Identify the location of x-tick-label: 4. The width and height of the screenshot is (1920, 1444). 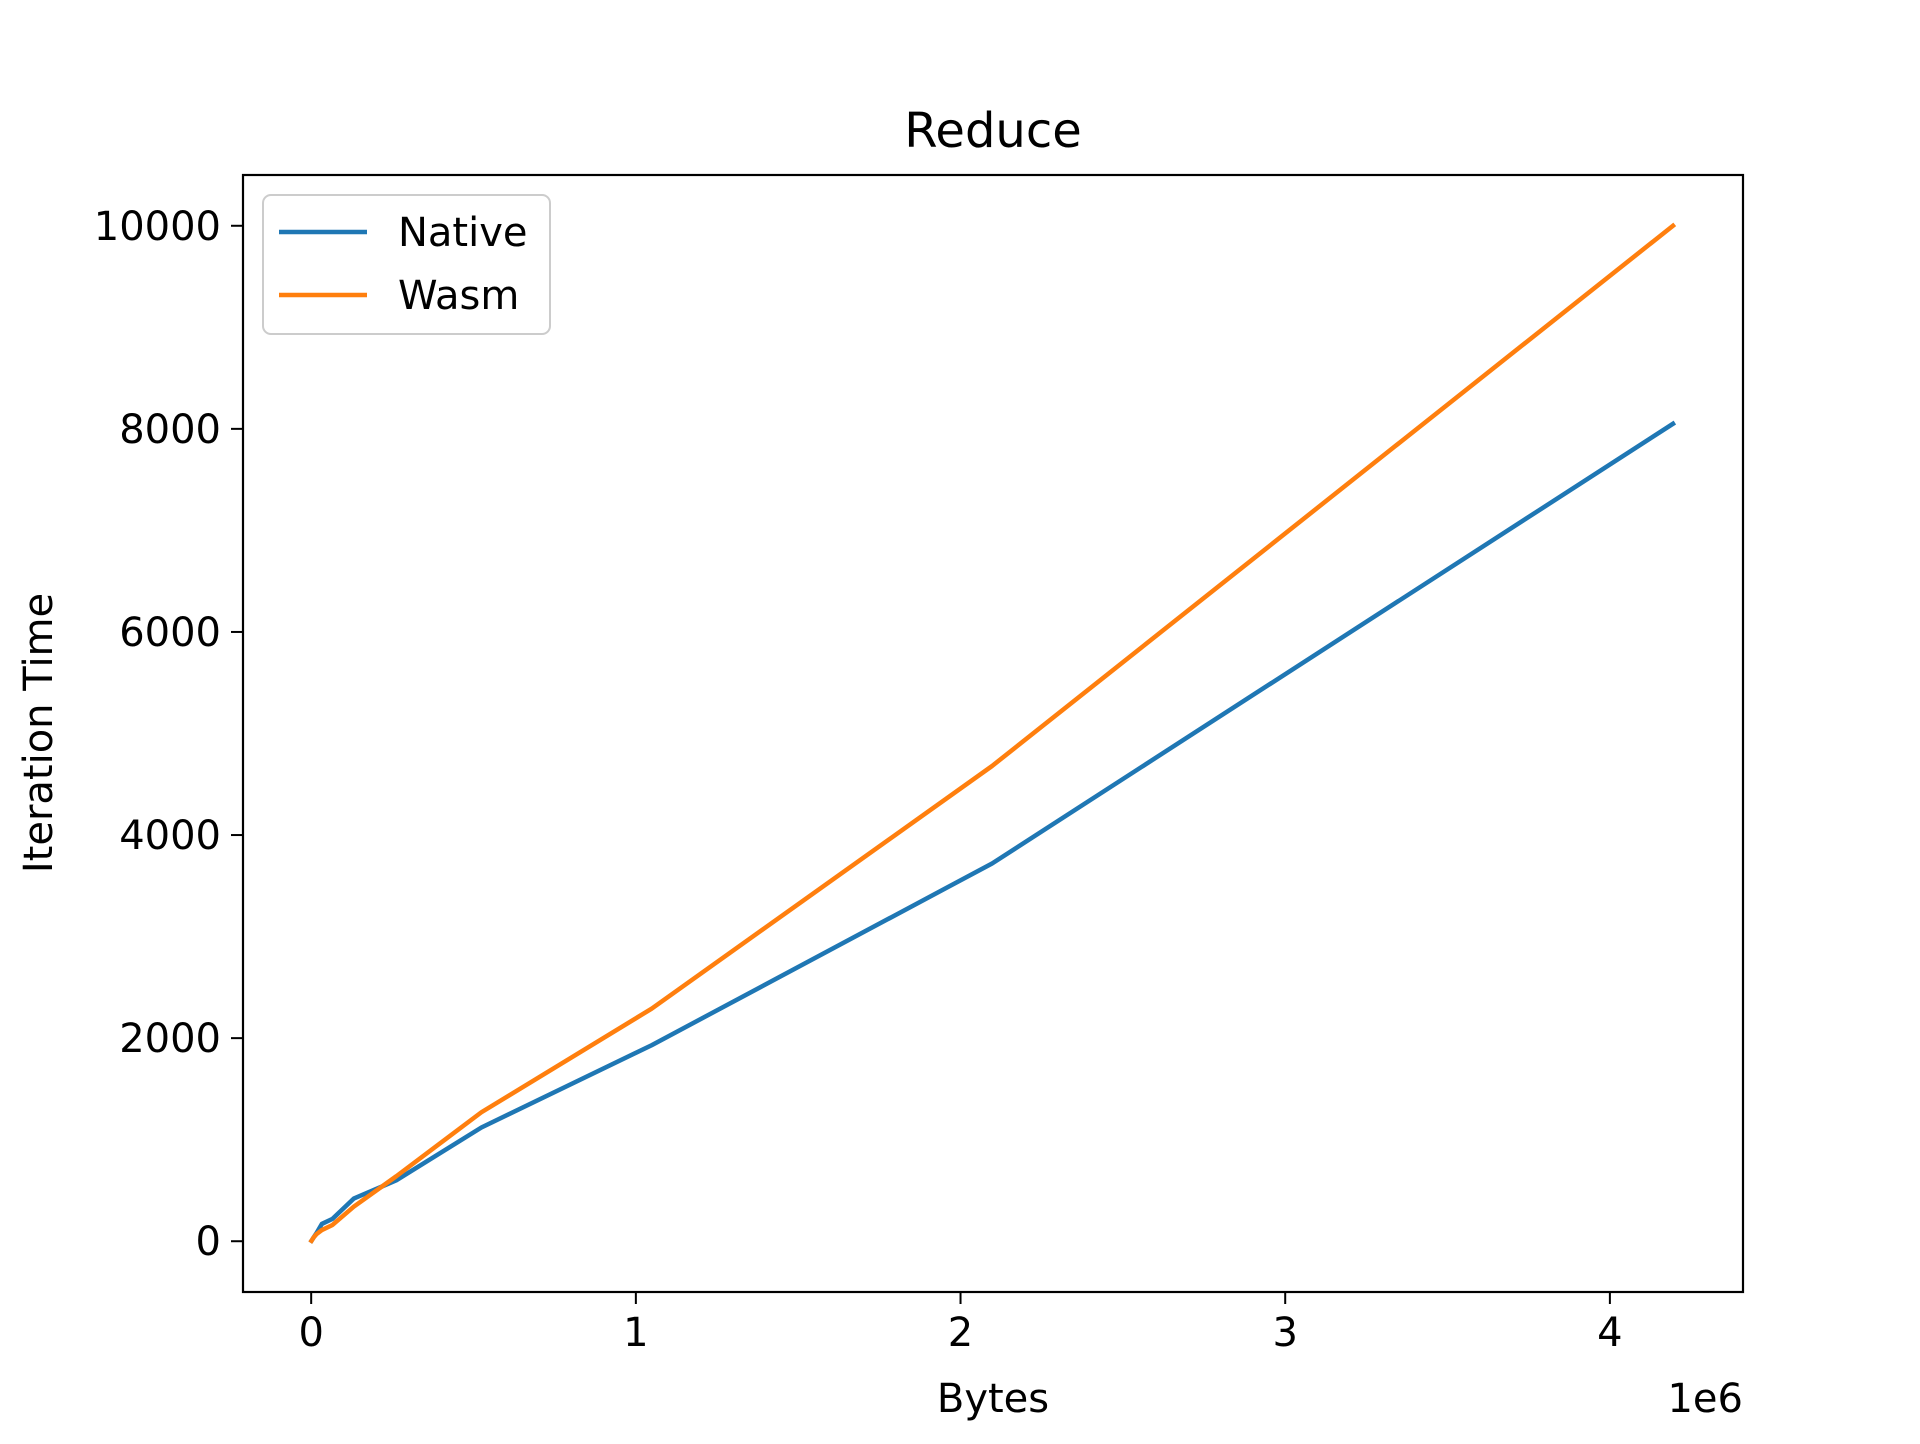
(1609, 1333).